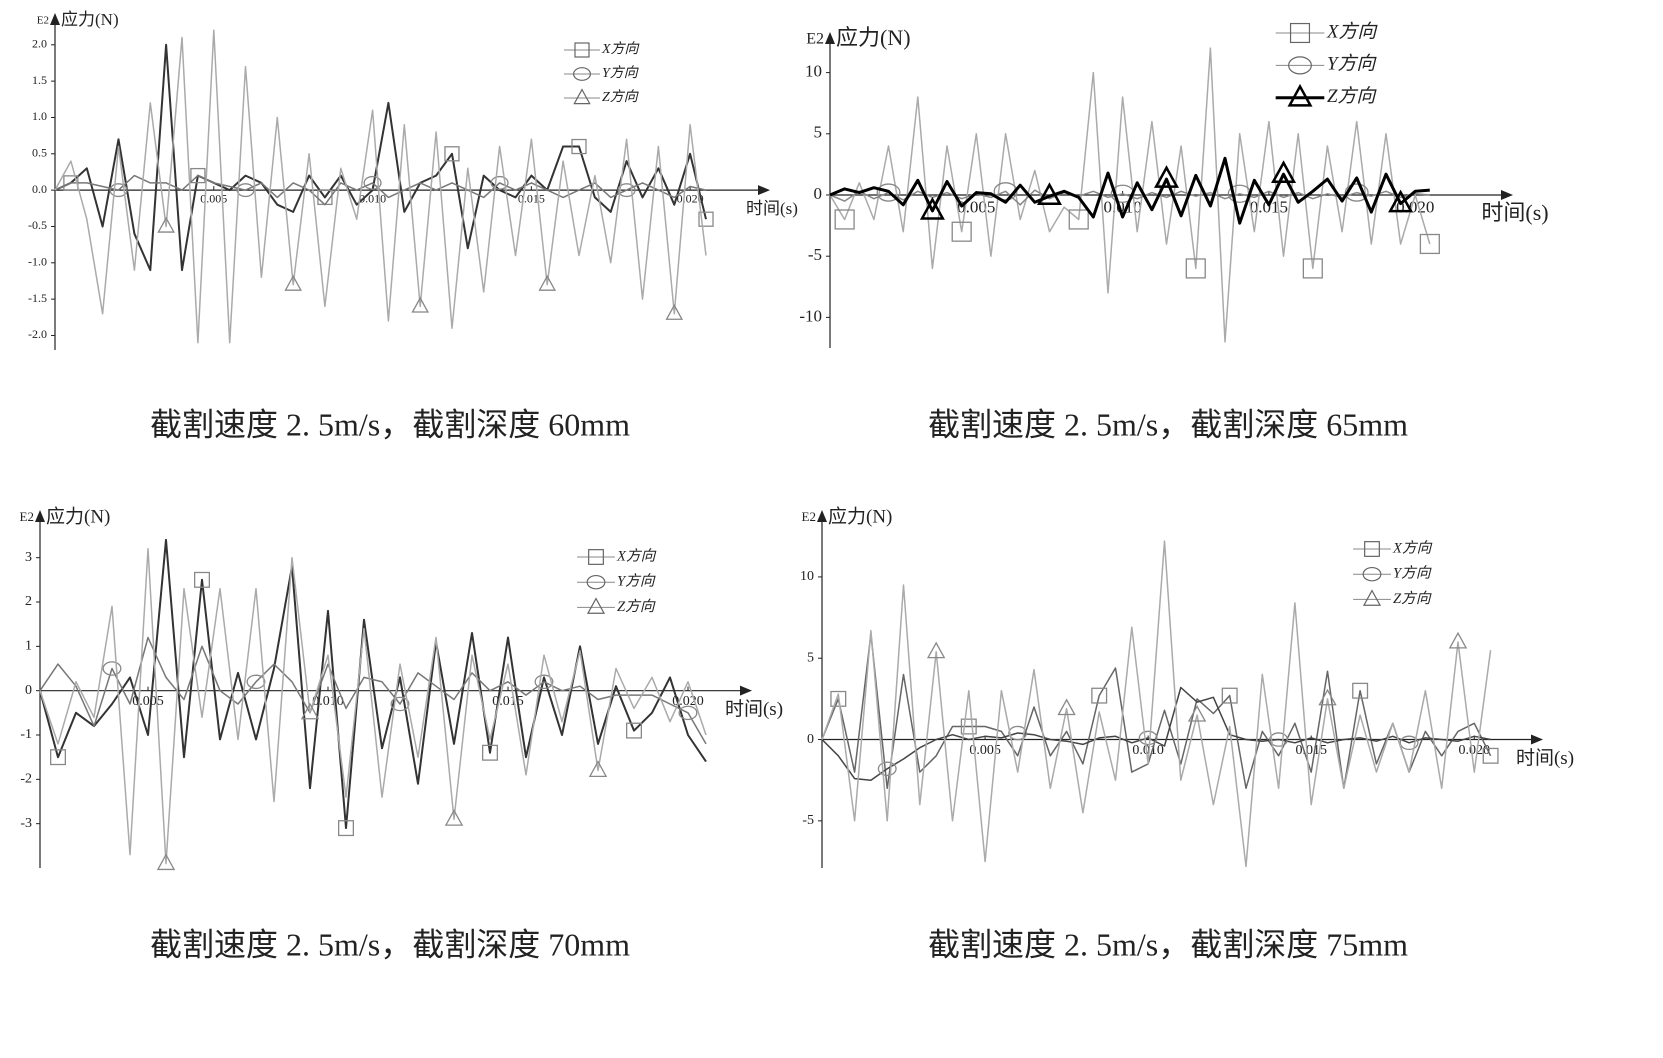 The image size is (1663, 1058). What do you see at coordinates (39, 189) in the screenshot?
I see `y-tick-label: 0.0` at bounding box center [39, 189].